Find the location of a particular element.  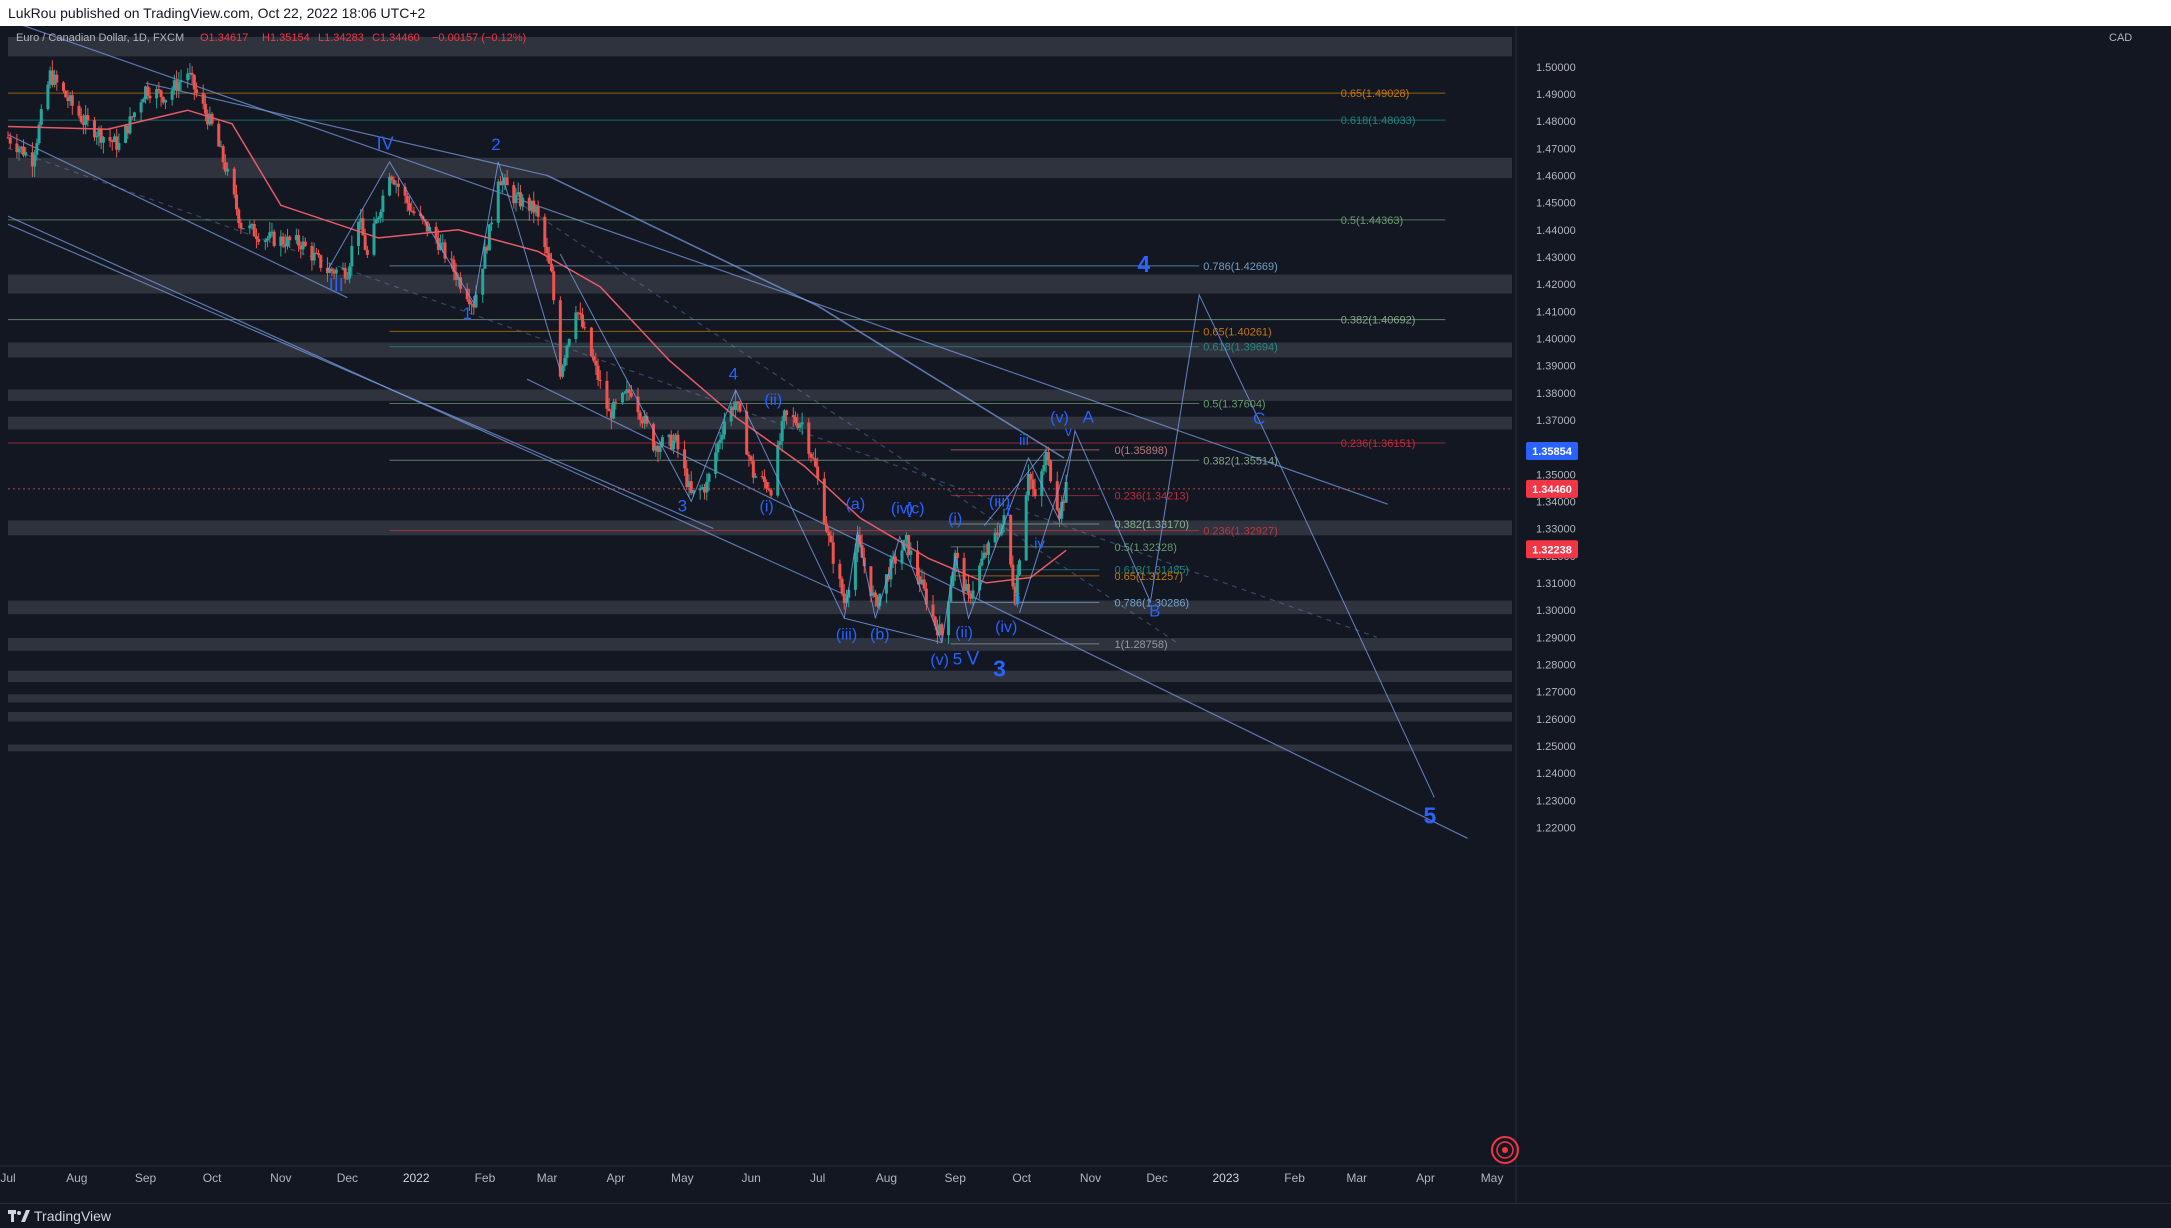

fib-label: 0.618(1.39694) is located at coordinates (1240, 348).